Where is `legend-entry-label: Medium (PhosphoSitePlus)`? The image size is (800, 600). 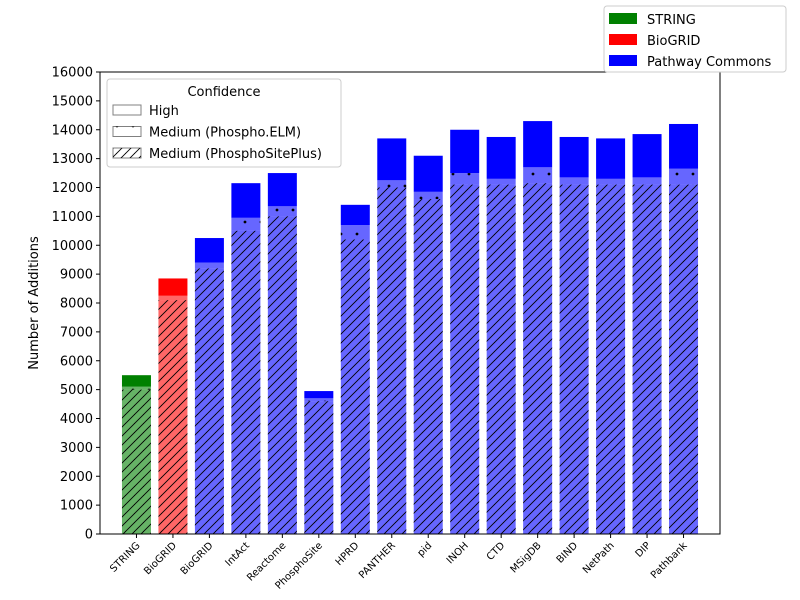
legend-entry-label: Medium (PhosphoSitePlus) is located at coordinates (235, 154).